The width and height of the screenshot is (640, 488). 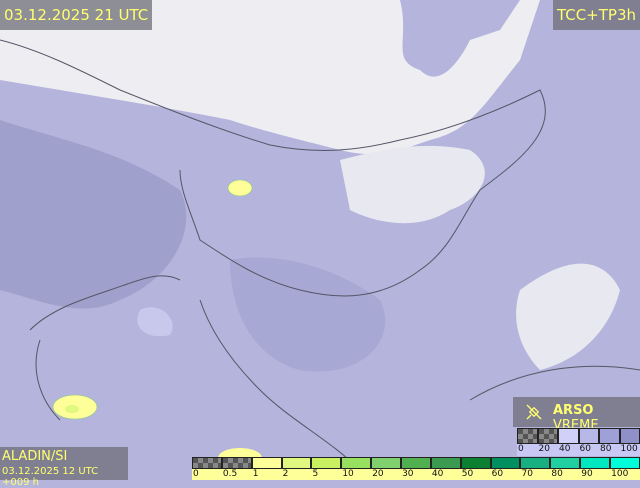 I want to click on legend-tick-label: 10, so click(x=347, y=474).